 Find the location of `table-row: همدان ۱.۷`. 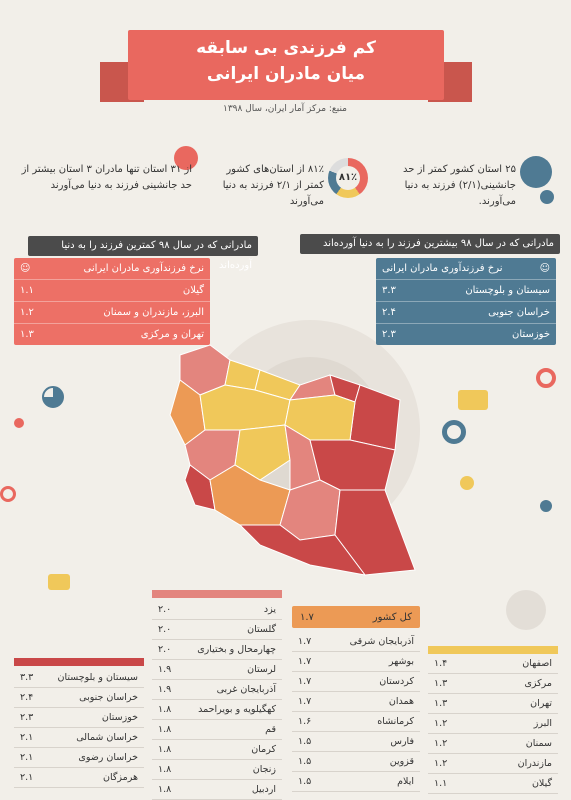

table-row: همدان ۱.۷ is located at coordinates (356, 702).